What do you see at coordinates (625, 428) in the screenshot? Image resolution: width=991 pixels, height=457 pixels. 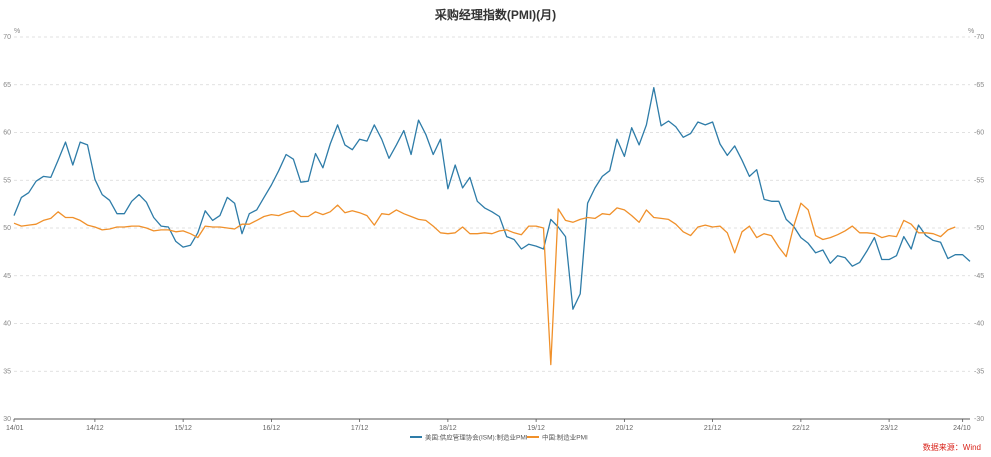 I see `x-tick-label: 20/12` at bounding box center [625, 428].